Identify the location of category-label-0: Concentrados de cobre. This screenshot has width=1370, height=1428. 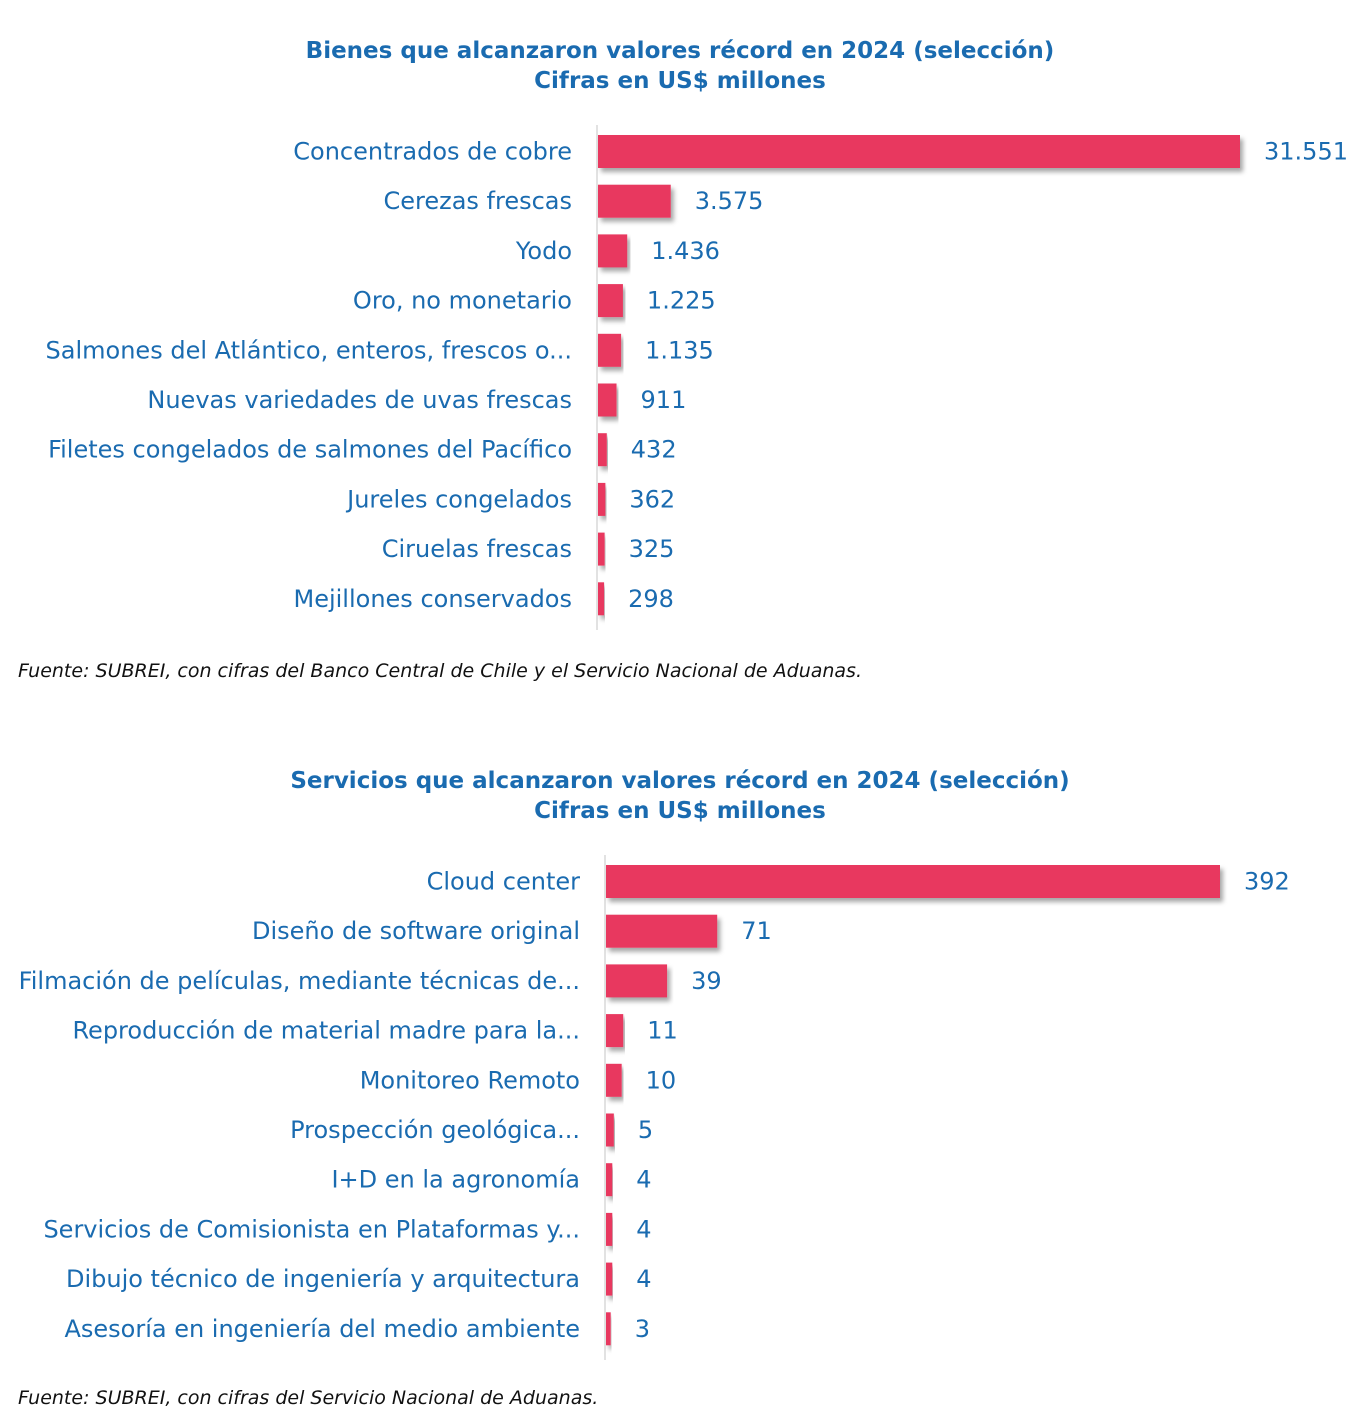
(432, 152).